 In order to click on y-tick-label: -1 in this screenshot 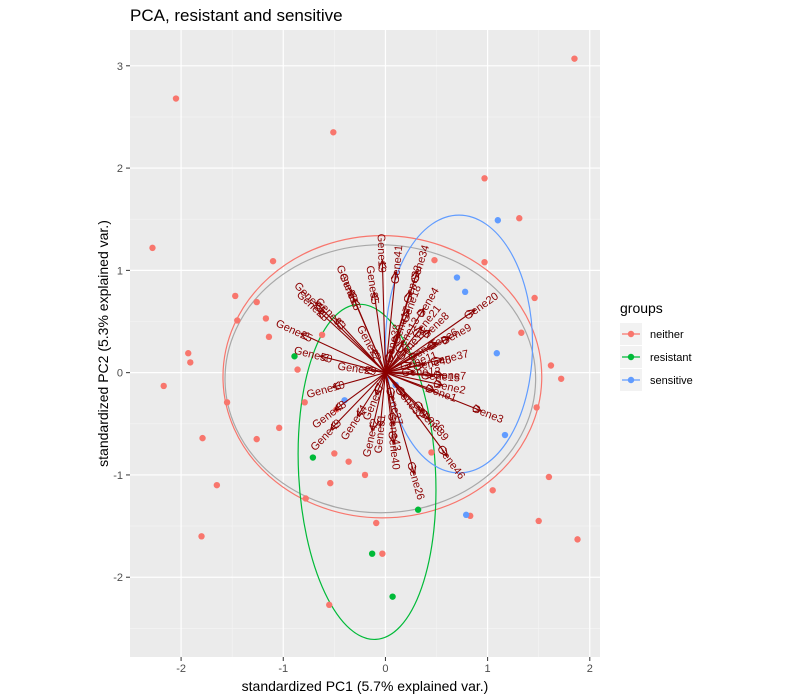, I will do `click(118, 476)`.